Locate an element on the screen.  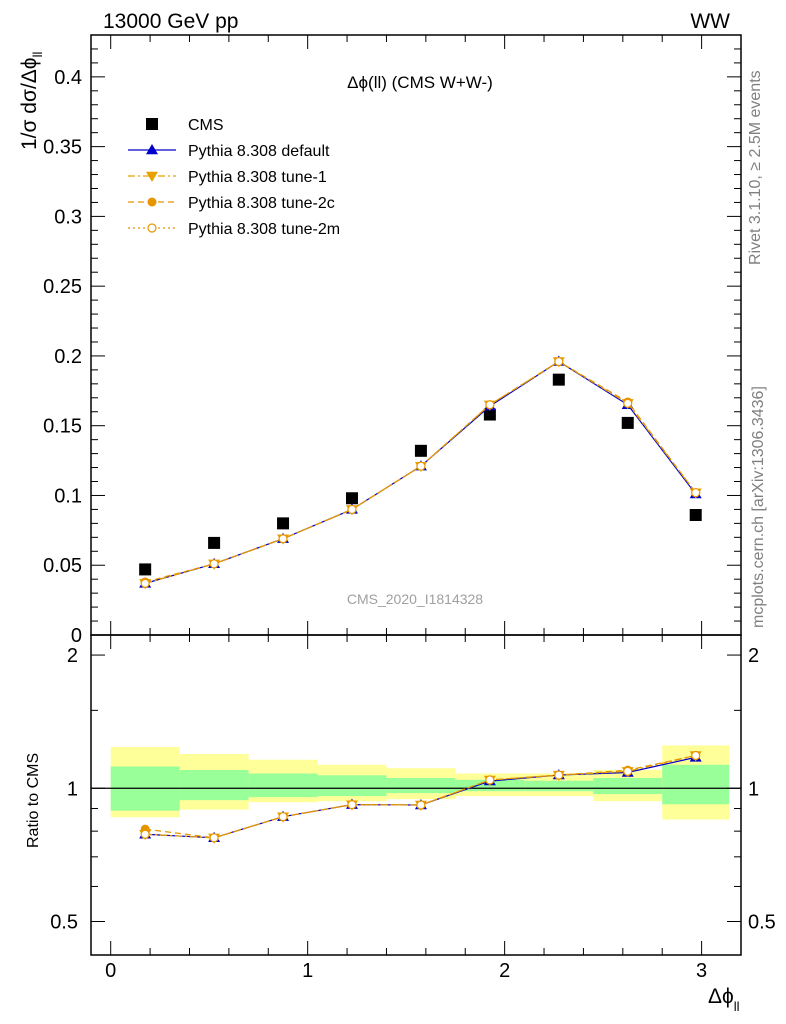
y-tick-label-ratio-0: 0.5 is located at coordinates (64, 922).